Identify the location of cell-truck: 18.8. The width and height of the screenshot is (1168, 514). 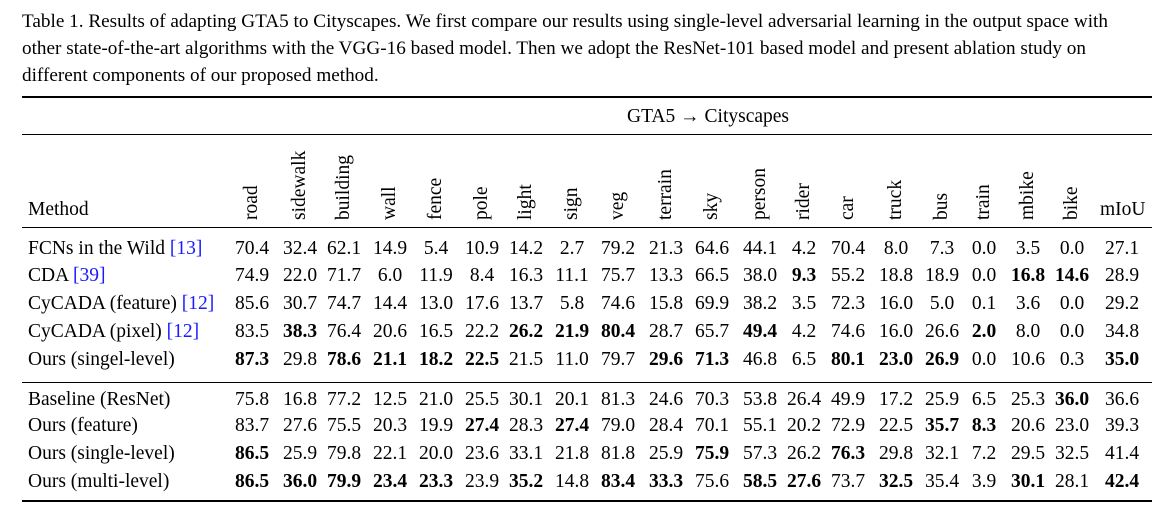
(896, 275).